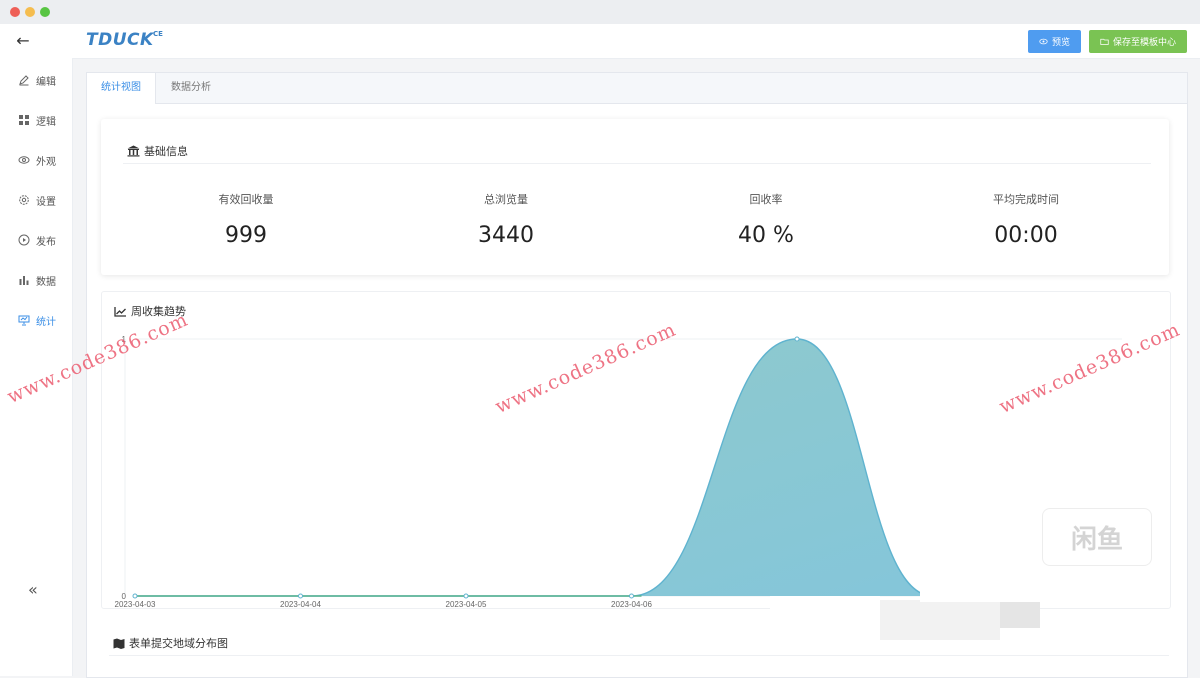 This screenshot has width=1200, height=678. What do you see at coordinates (46, 282) in the screenshot?
I see `sidebar-item-label: 数据` at bounding box center [46, 282].